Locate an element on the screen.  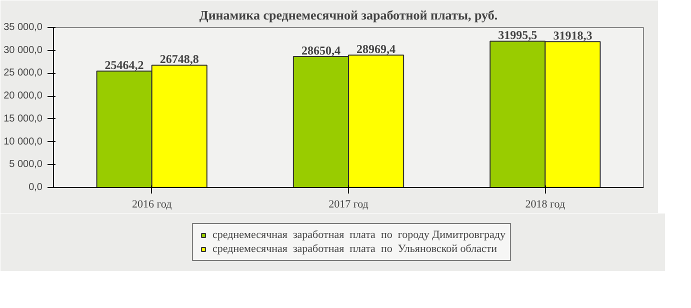
text: 28650,4 is located at coordinates (320, 51).